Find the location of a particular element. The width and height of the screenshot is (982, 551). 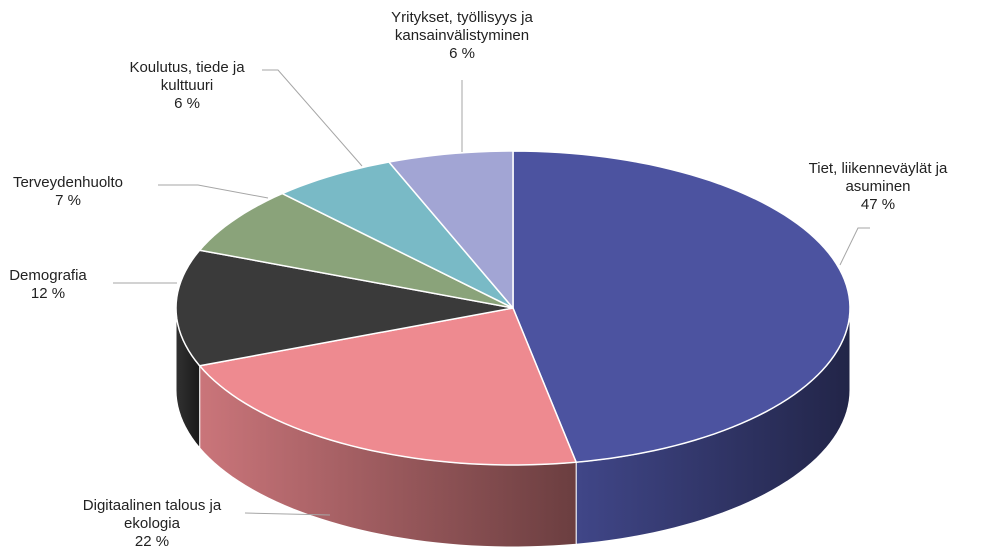

value-label: 7 % is located at coordinates (68, 200).